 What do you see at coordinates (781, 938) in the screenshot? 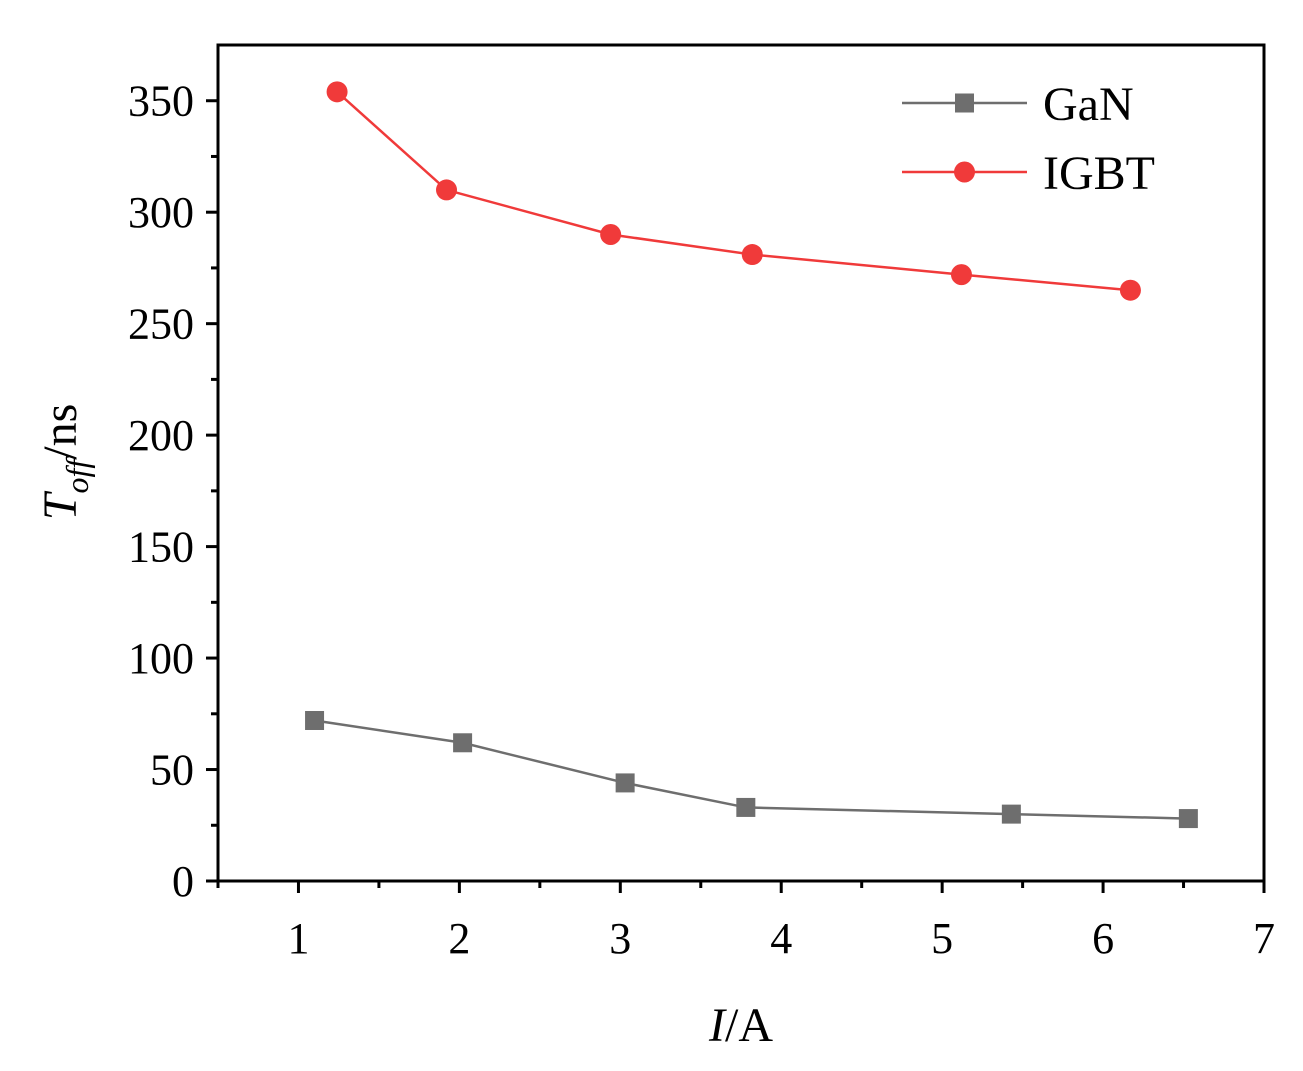
I see `x-tick-label: 4` at bounding box center [781, 938].